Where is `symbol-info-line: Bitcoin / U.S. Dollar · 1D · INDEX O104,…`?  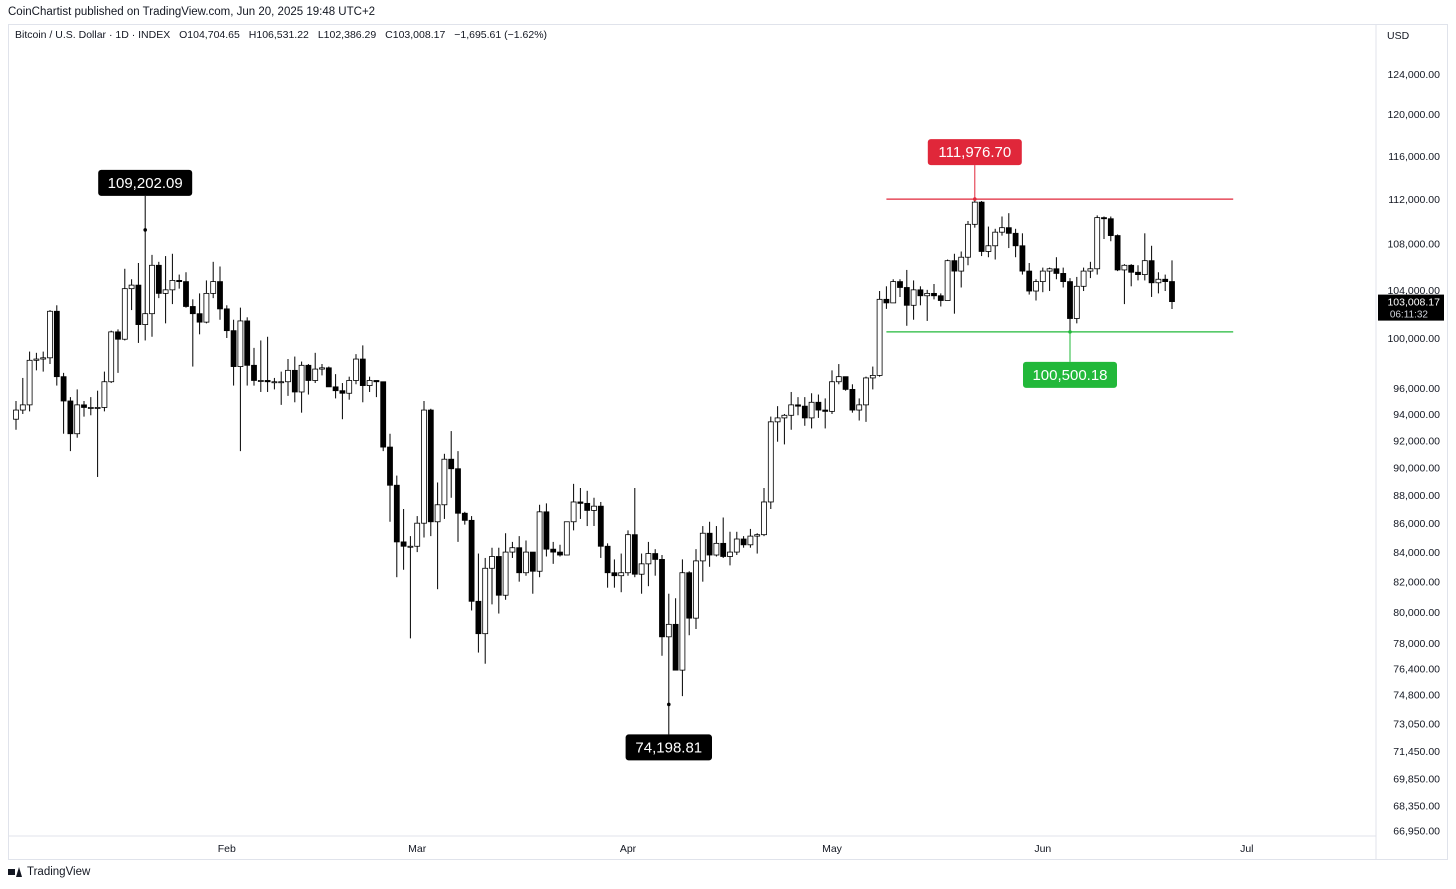
symbol-info-line: Bitcoin / U.S. Dollar · 1D · INDEX O104,… is located at coordinates (284, 35).